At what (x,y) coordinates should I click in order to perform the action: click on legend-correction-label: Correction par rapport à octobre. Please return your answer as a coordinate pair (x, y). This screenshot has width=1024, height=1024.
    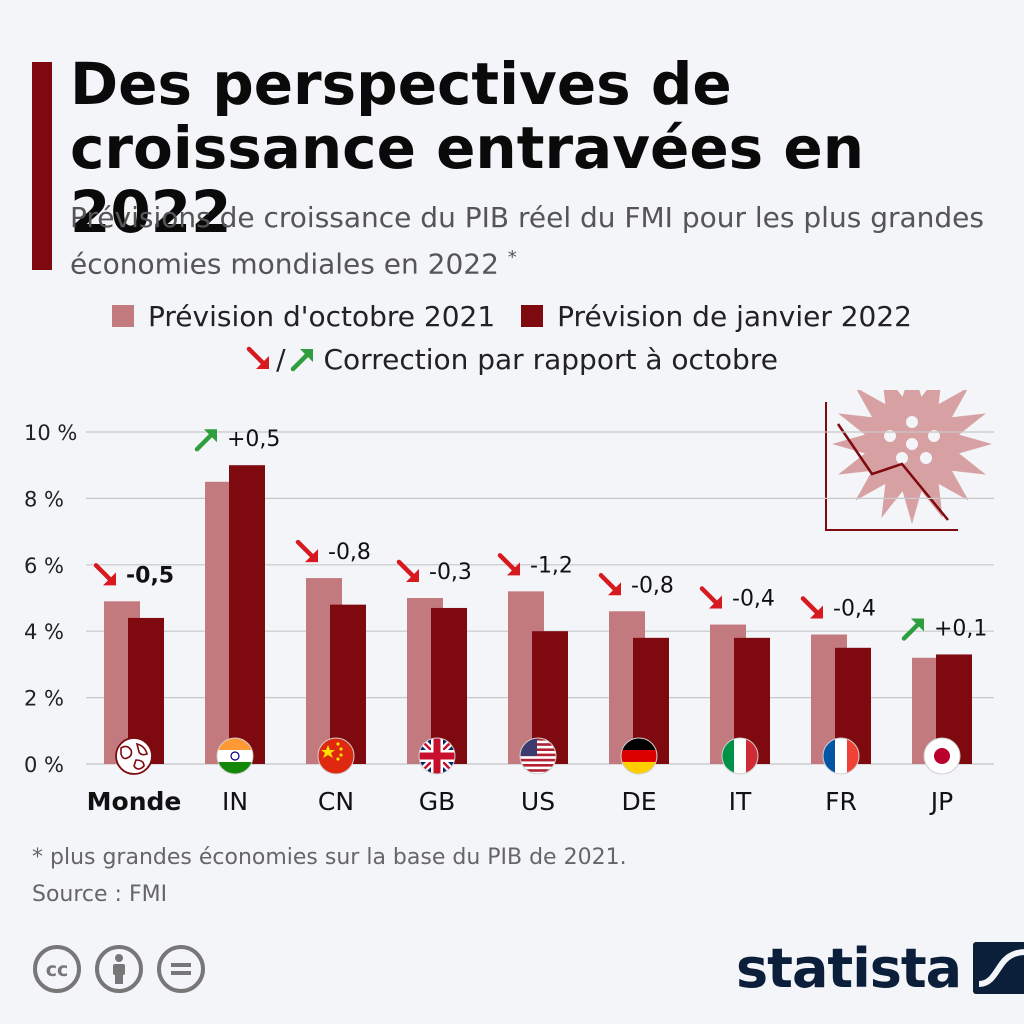
    Looking at the image, I should click on (550, 359).